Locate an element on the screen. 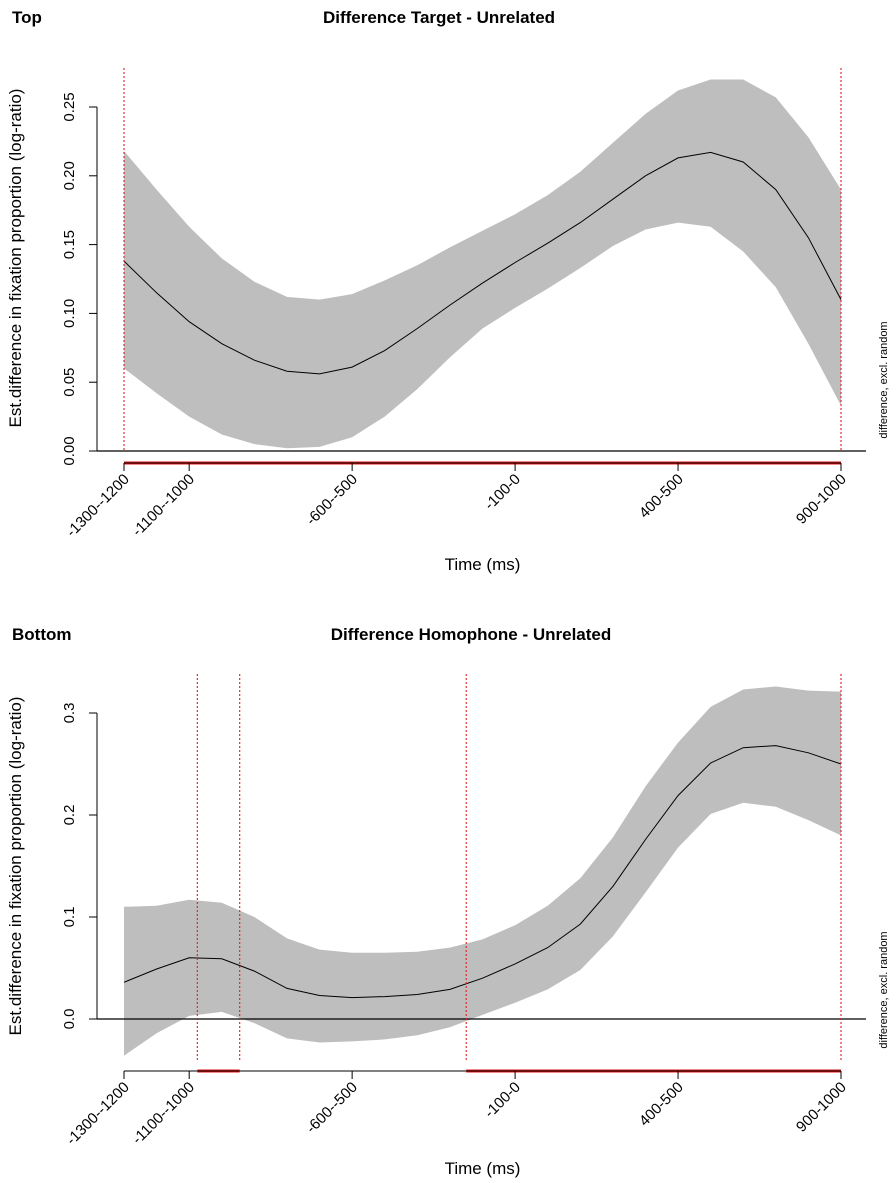  chart-title: Difference Target - Unrelated is located at coordinates (439, 17).